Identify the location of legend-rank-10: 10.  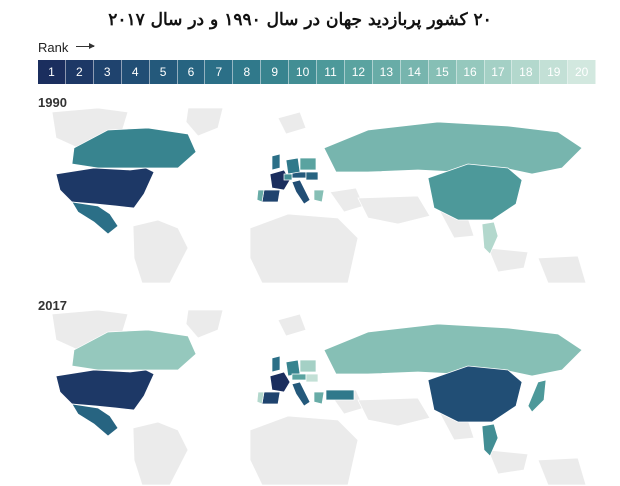
(303, 72).